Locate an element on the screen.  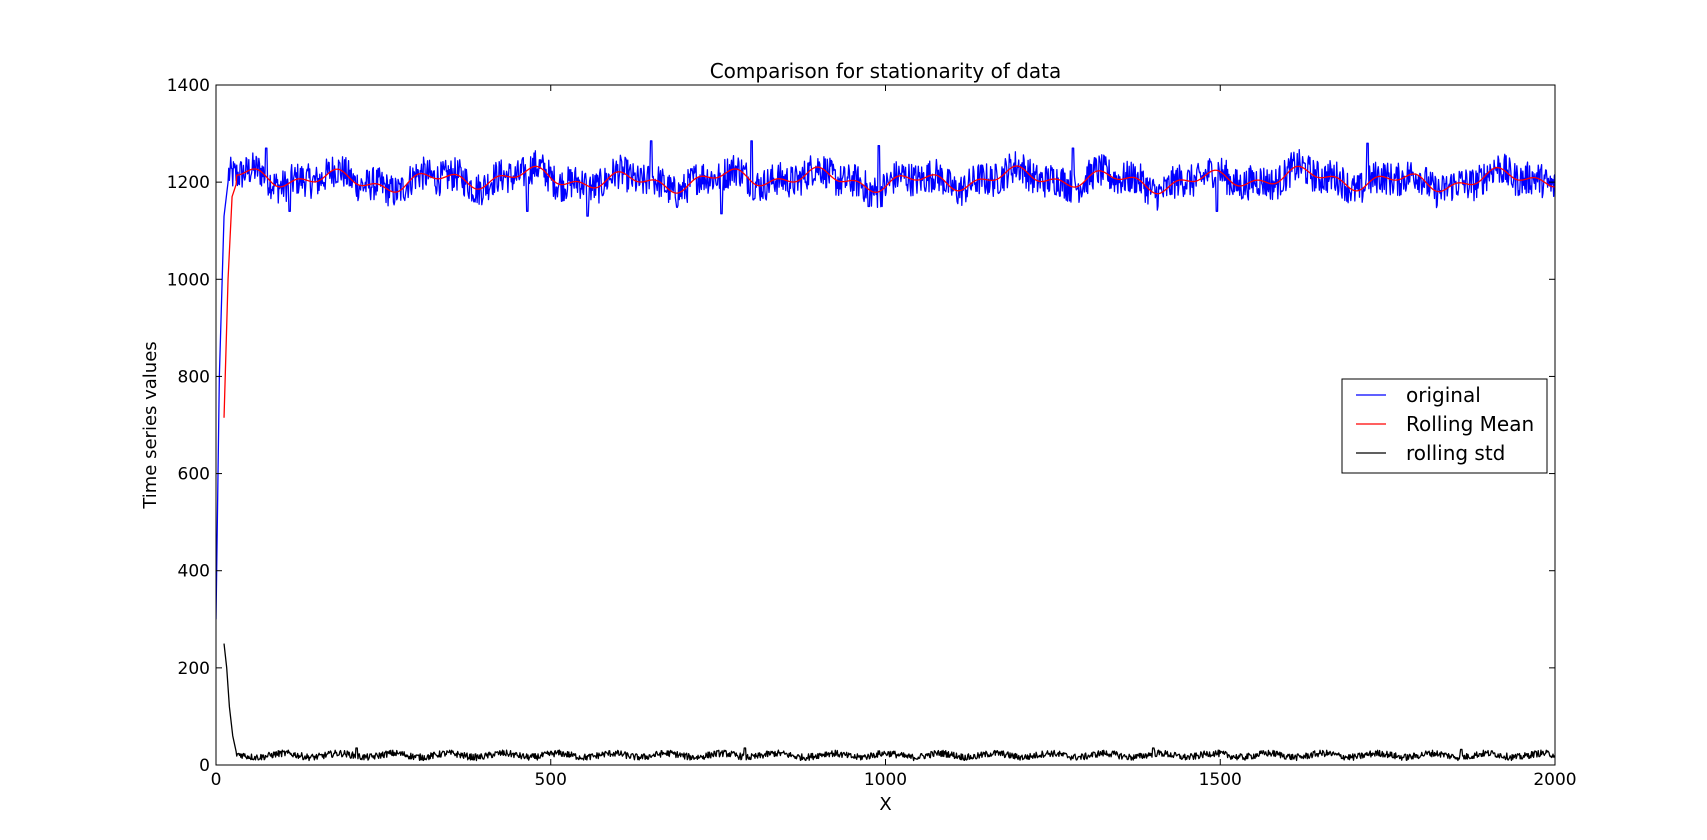
y-tick-label: 0 is located at coordinates (204, 766).